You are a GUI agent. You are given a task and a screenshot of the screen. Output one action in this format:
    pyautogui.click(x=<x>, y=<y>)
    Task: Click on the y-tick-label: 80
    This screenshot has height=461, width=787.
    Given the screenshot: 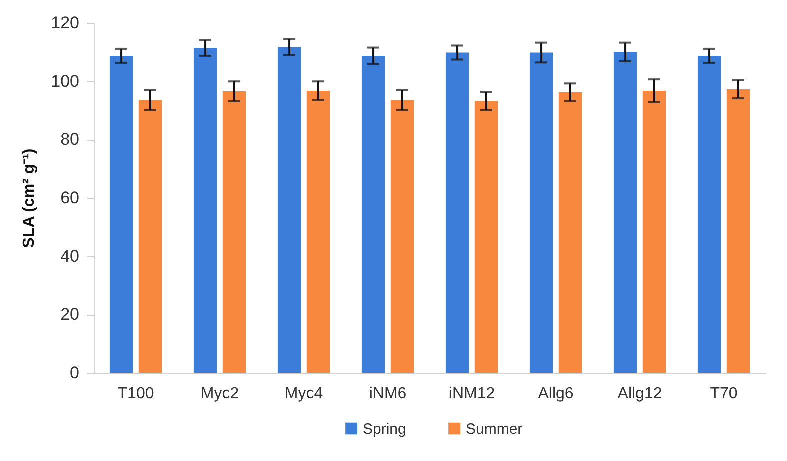 What is the action you would take?
    pyautogui.click(x=70, y=140)
    